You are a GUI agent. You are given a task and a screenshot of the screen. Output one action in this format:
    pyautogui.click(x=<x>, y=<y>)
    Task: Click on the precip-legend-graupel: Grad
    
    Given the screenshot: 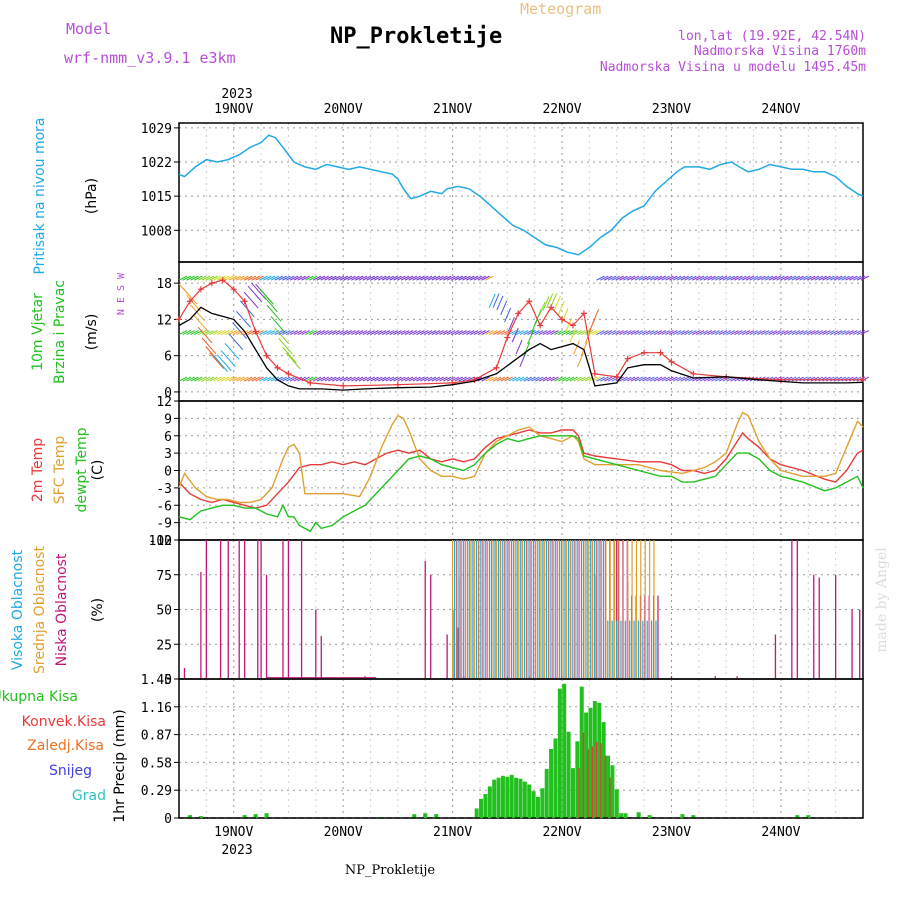 What is the action you would take?
    pyautogui.click(x=89, y=796)
    